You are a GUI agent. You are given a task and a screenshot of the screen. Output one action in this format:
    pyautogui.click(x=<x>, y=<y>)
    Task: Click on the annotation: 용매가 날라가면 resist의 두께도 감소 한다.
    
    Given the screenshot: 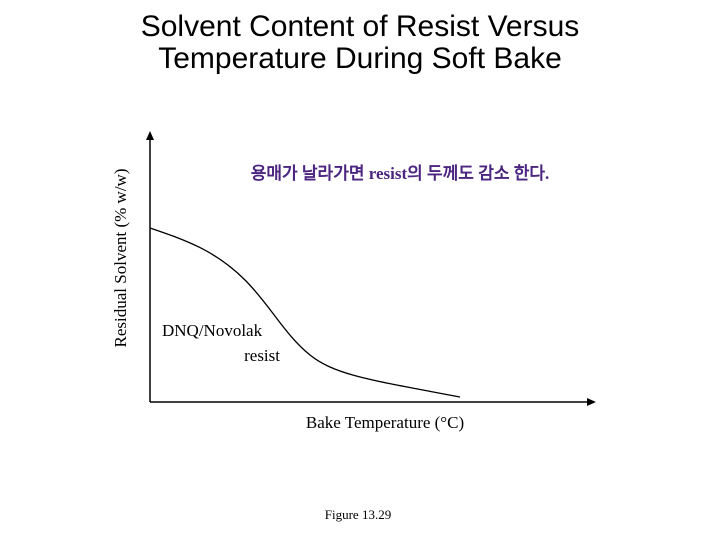 What is the action you would take?
    pyautogui.click(x=400, y=173)
    